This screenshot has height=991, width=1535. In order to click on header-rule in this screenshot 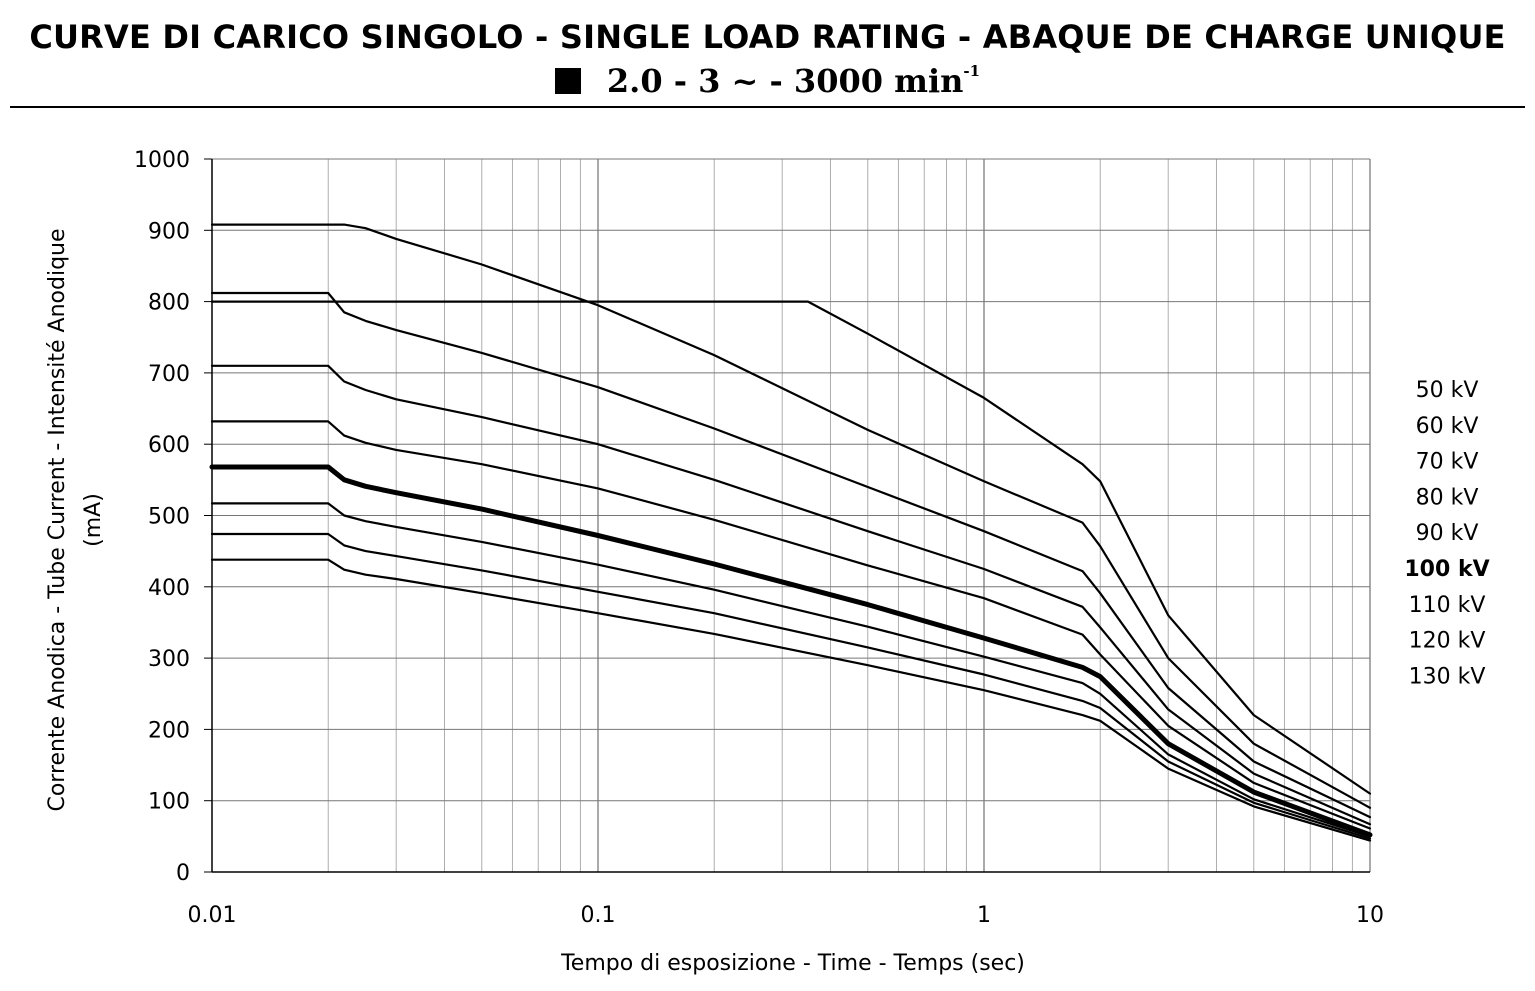, I will do `click(767, 107)`.